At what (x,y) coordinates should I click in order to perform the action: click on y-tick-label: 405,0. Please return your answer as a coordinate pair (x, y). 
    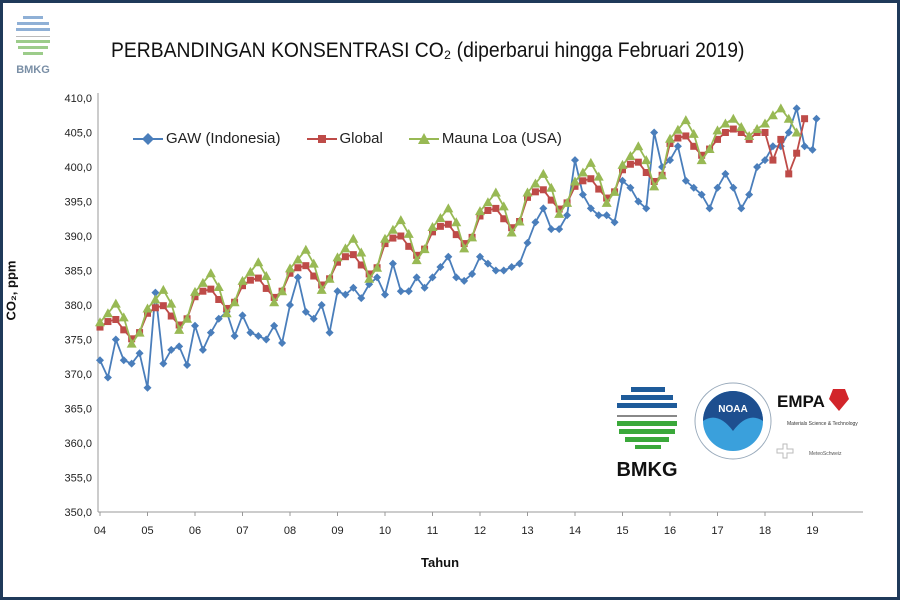
    Looking at the image, I should click on (78, 134).